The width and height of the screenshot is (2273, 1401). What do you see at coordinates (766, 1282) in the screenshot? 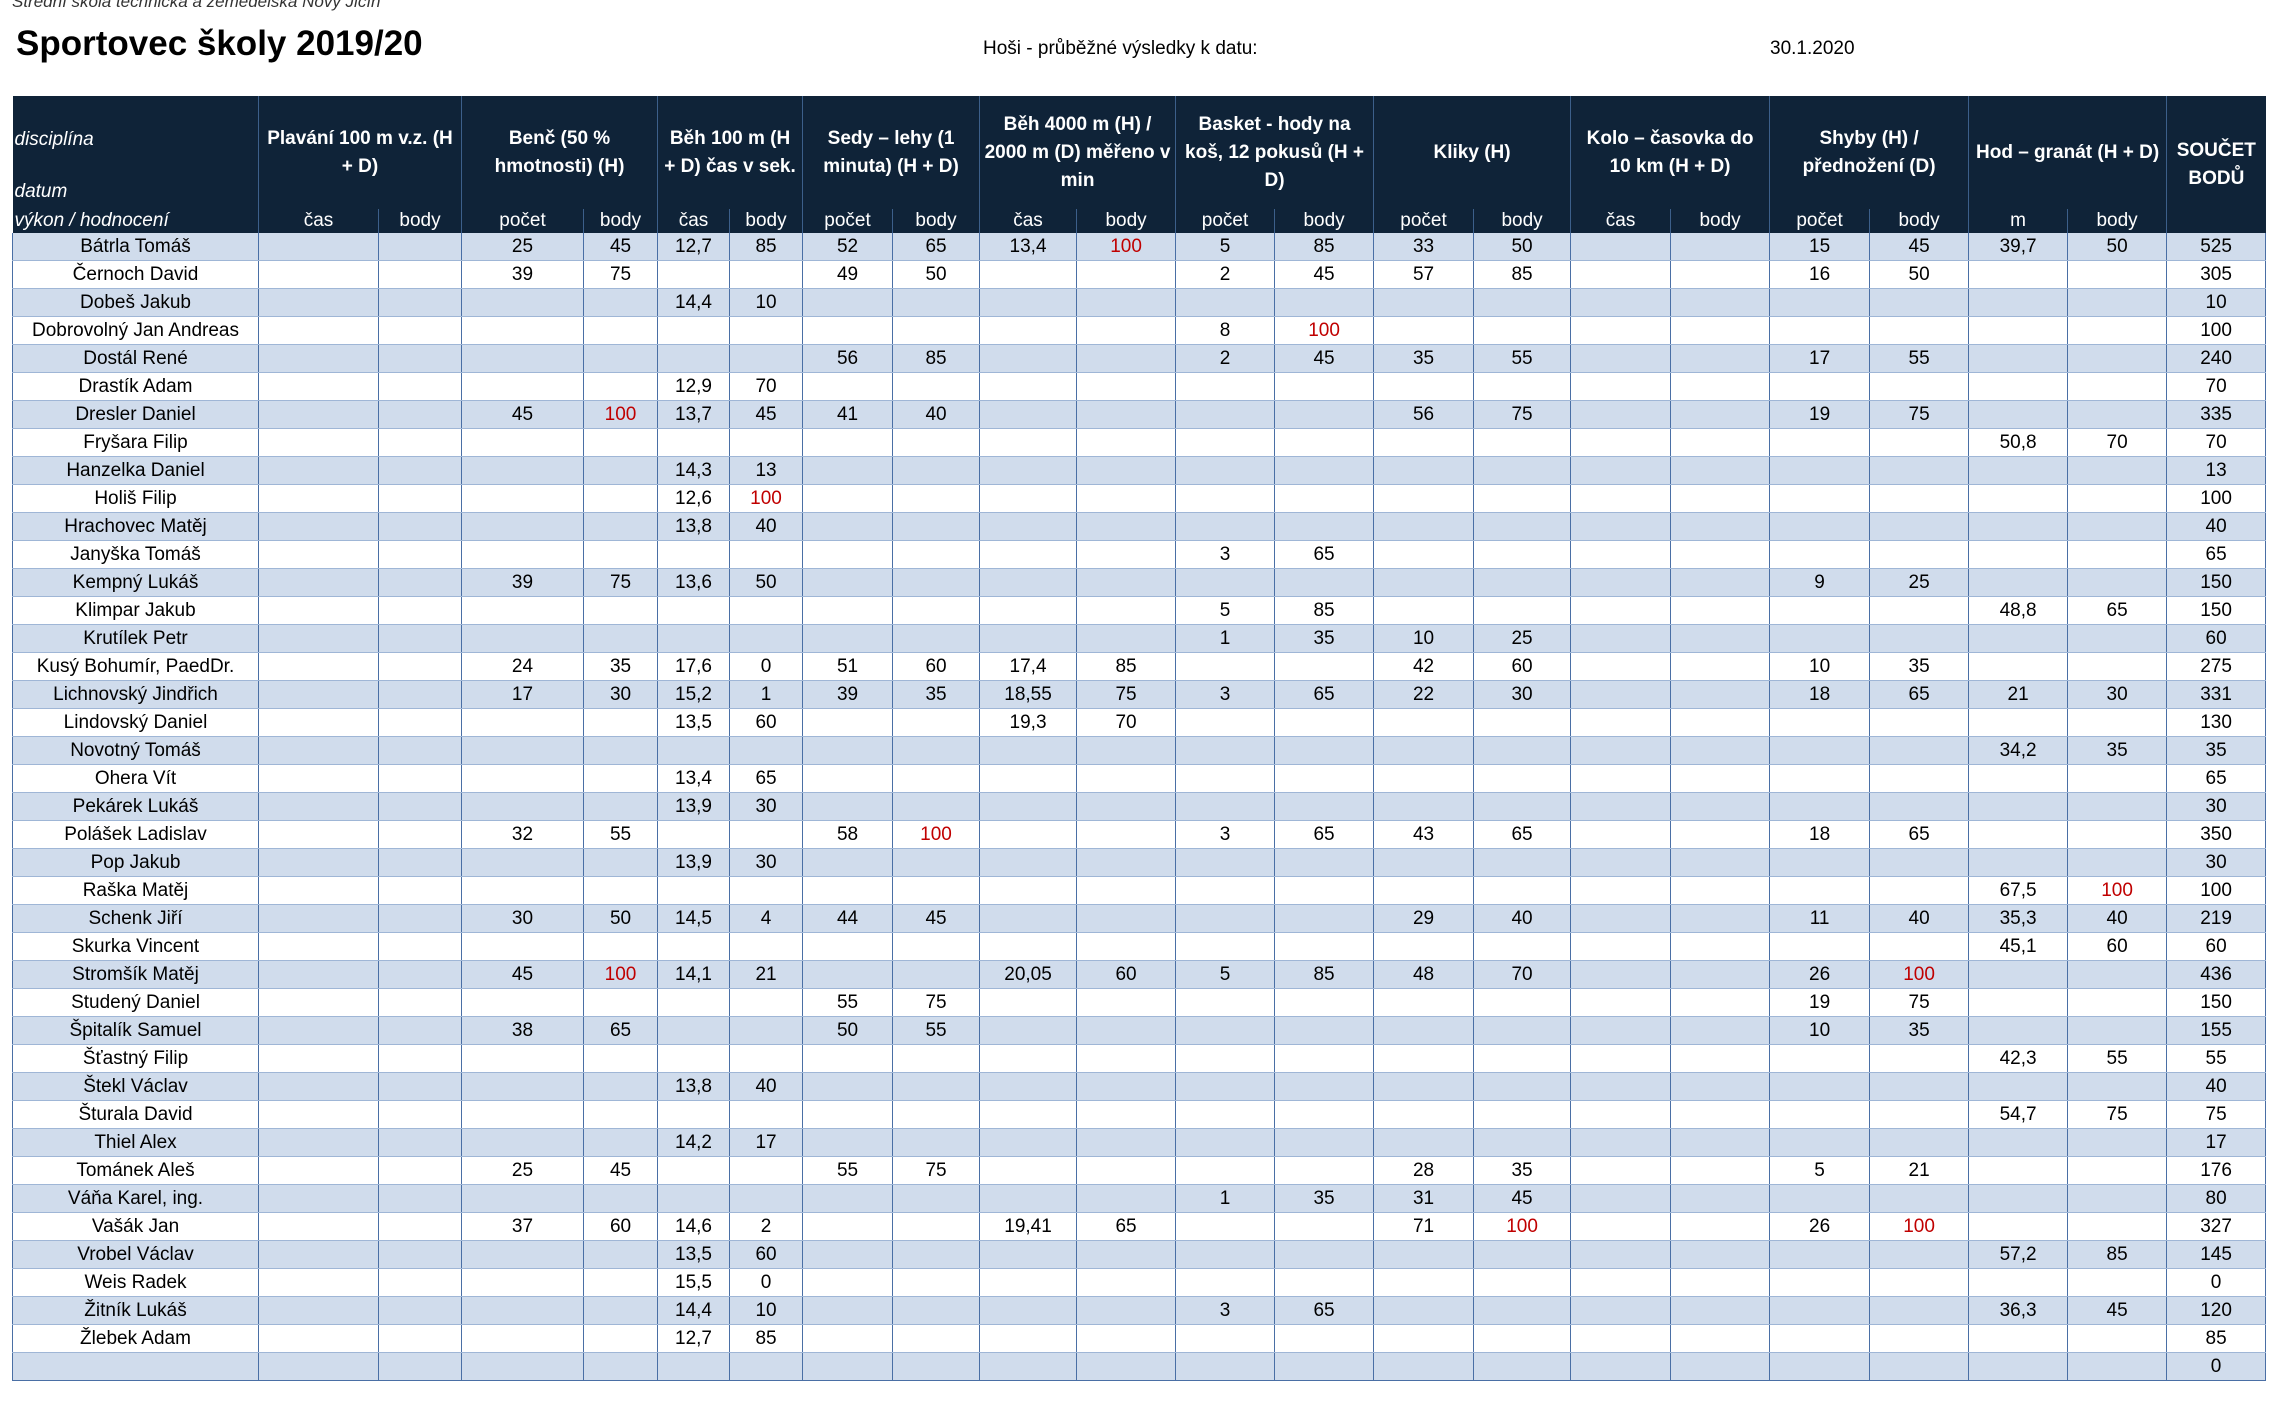
I see `value-cell: 0` at bounding box center [766, 1282].